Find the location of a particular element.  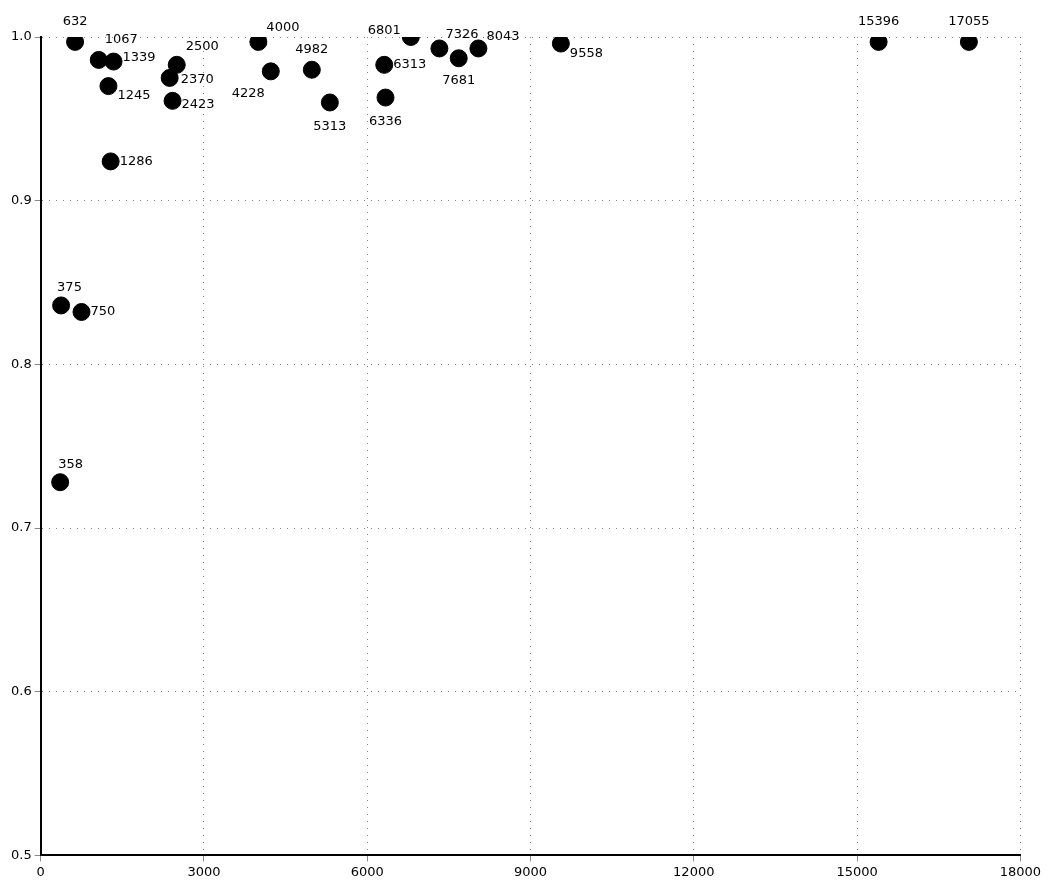

annotation: 375 is located at coordinates (69, 286).